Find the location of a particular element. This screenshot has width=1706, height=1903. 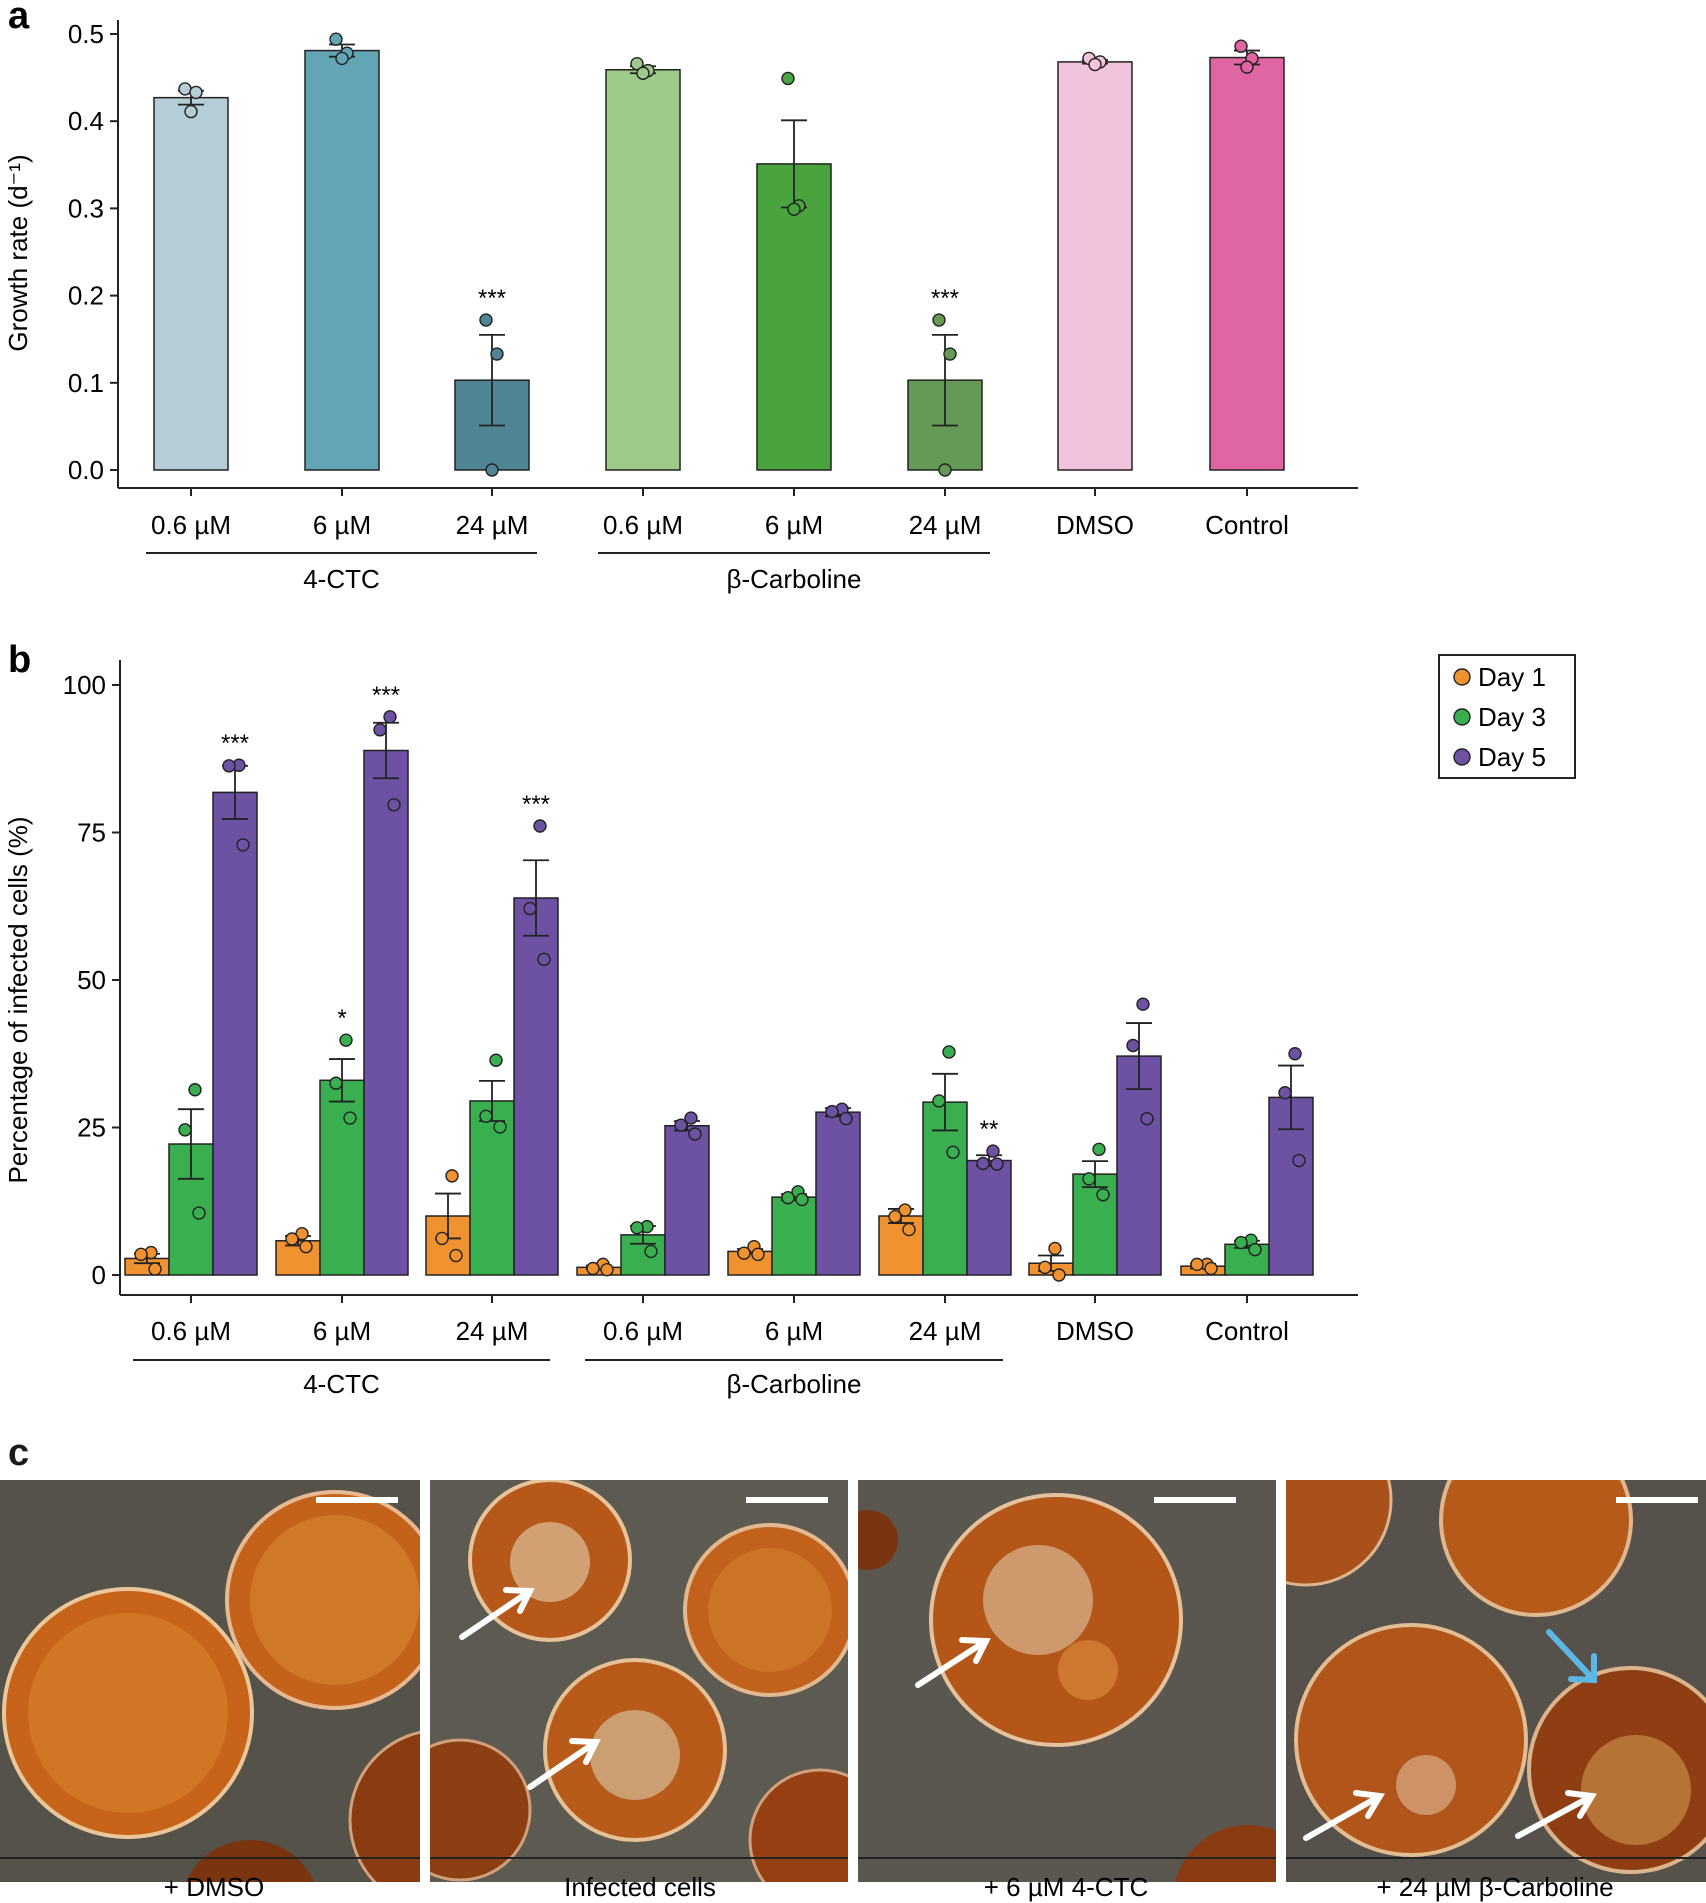

micrograph-4ctc is located at coordinates (1067, 1681).